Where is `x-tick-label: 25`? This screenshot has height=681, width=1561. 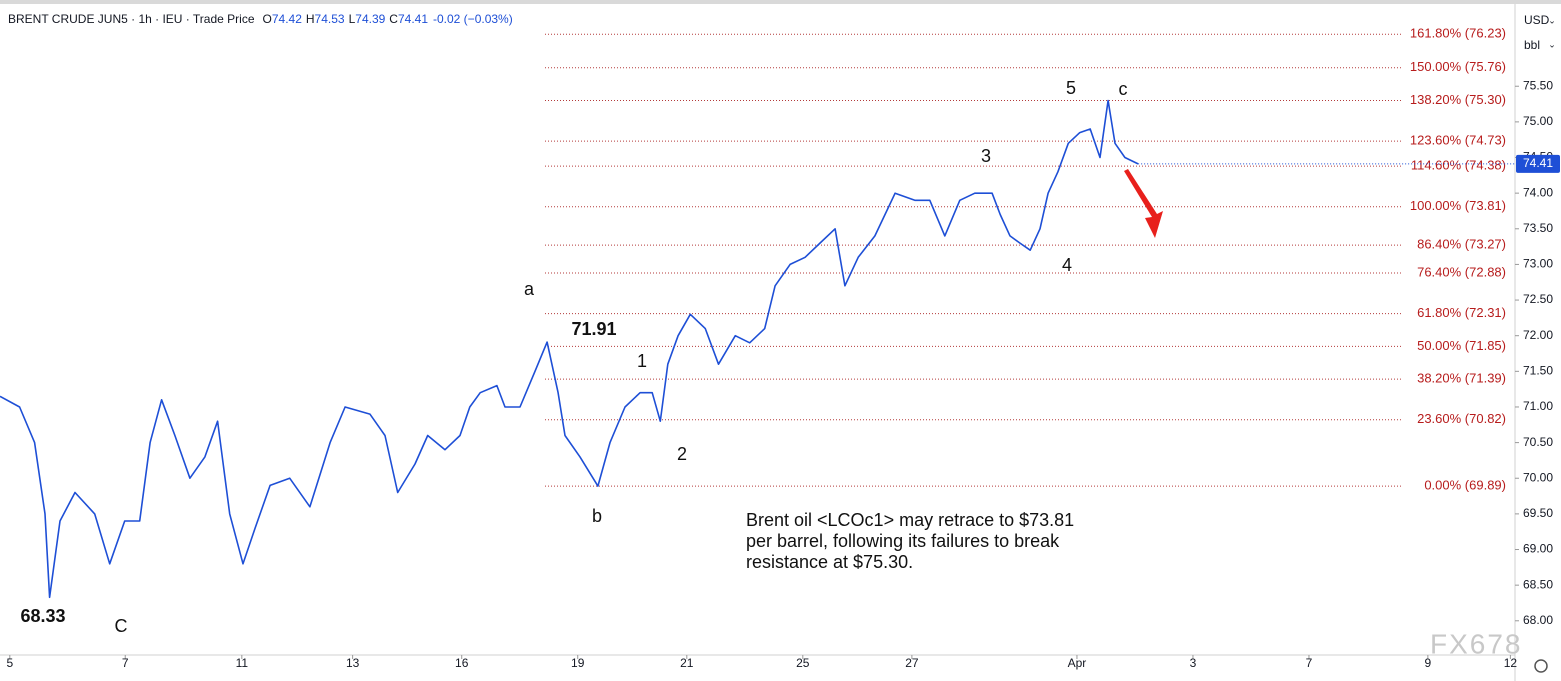
x-tick-label: 25 is located at coordinates (803, 663).